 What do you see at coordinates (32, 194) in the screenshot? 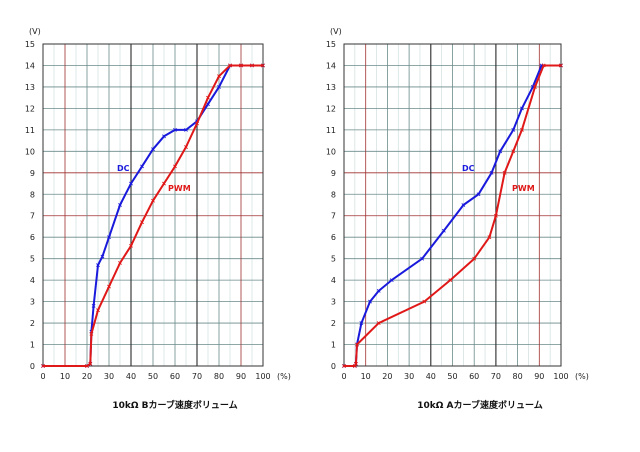
I see `y-tick-label: 8` at bounding box center [32, 194].